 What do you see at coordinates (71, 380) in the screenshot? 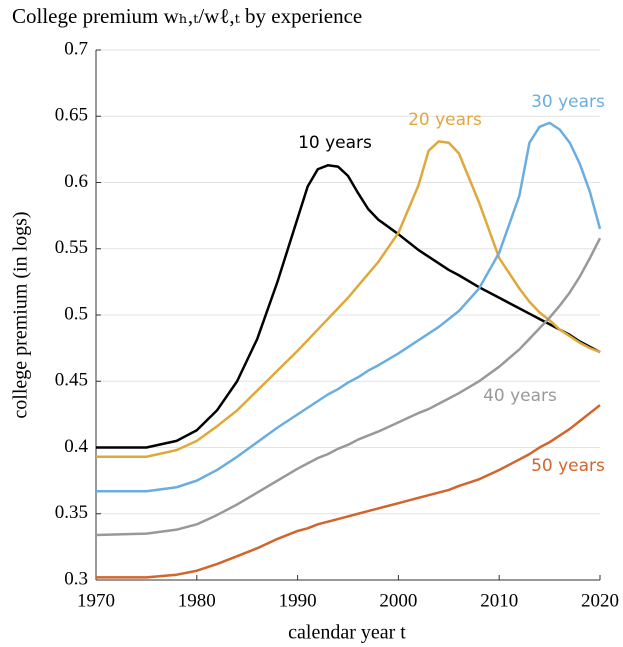
I see `y-tick-label: 0.45` at bounding box center [71, 380].